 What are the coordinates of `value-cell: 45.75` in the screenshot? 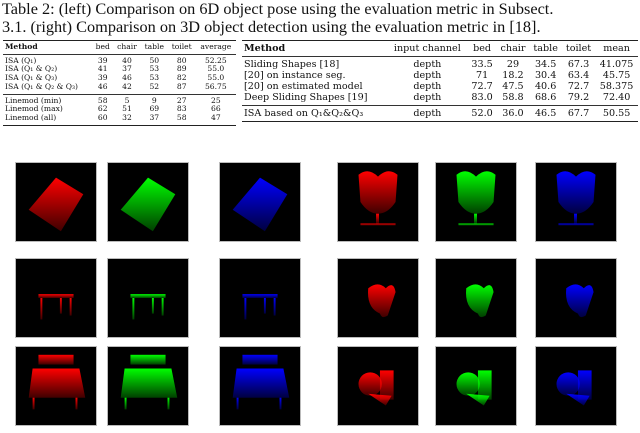 It's located at (616, 76).